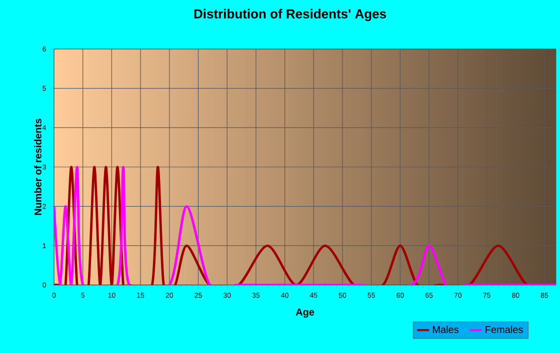 The width and height of the screenshot is (560, 353). I want to click on legend-label: Males, so click(445, 330).